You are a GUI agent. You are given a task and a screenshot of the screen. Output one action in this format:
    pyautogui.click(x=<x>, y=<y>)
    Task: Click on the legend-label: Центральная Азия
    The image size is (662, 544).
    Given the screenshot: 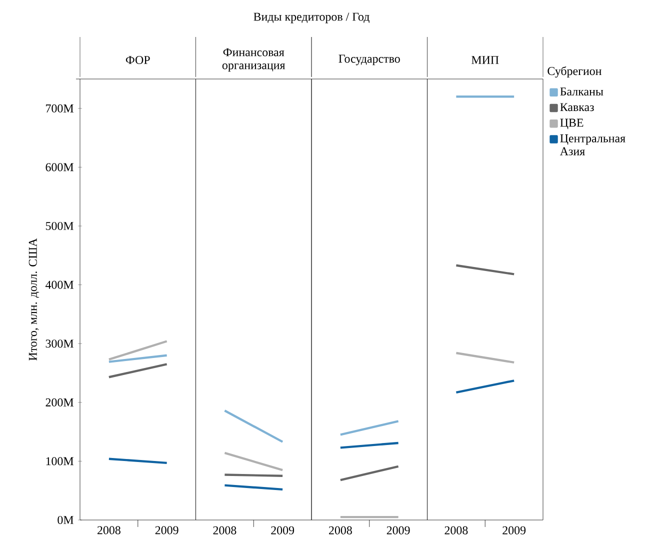 What is the action you would take?
    pyautogui.click(x=593, y=145)
    